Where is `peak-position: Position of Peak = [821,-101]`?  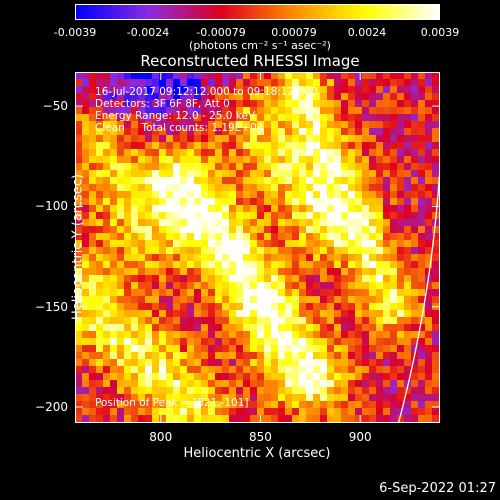 peak-position: Position of Peak = [821,-101] is located at coordinates (172, 403).